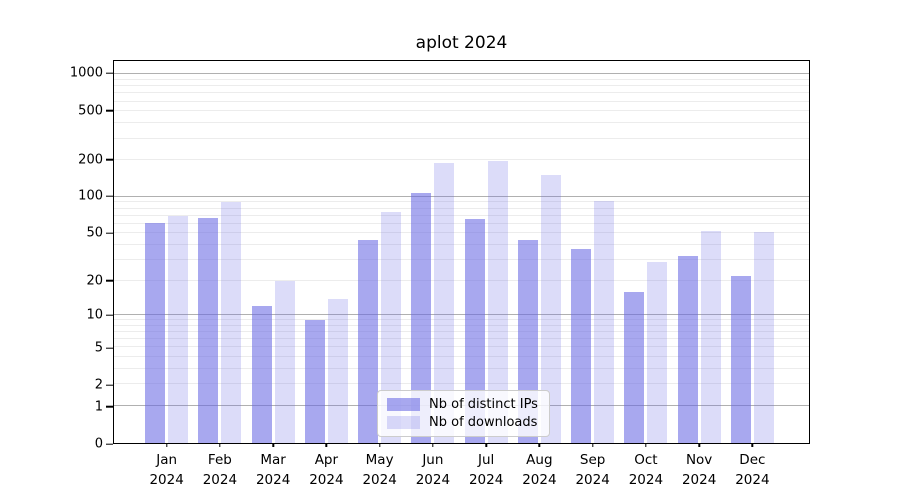 The height and width of the screenshot is (500, 900). What do you see at coordinates (403, 404) in the screenshot?
I see `legend-swatch-nb-of-distinct-ips` at bounding box center [403, 404].